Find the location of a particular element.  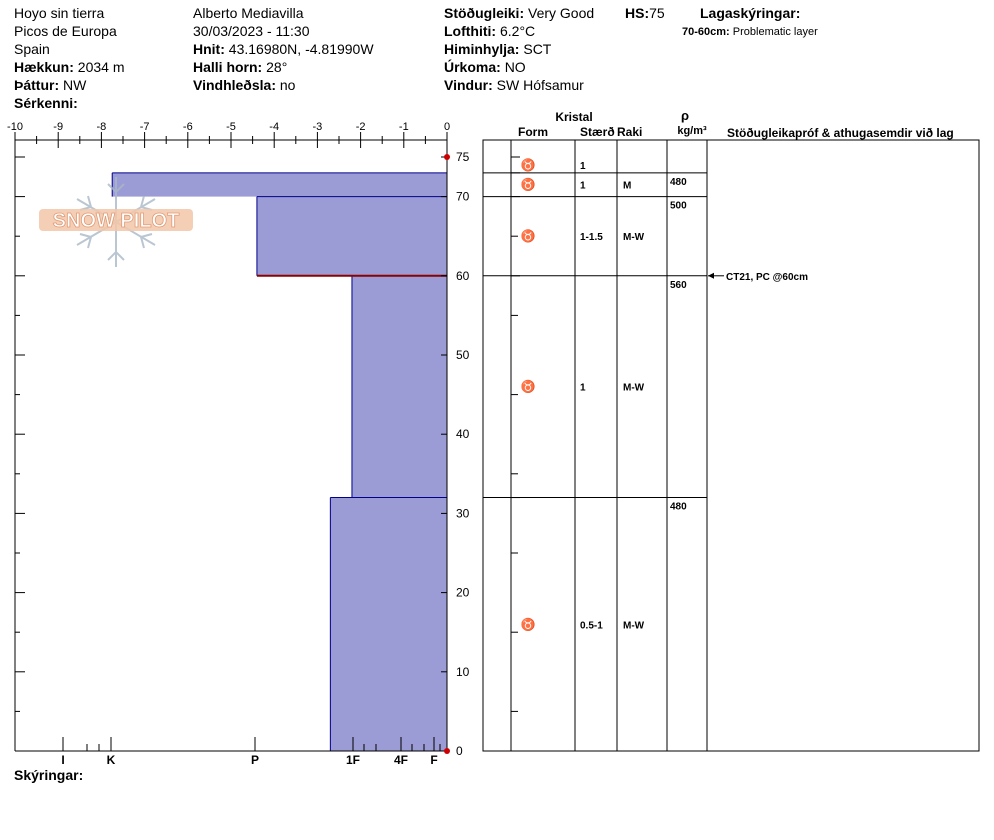

elevation-value: 2034 m is located at coordinates (101, 67).